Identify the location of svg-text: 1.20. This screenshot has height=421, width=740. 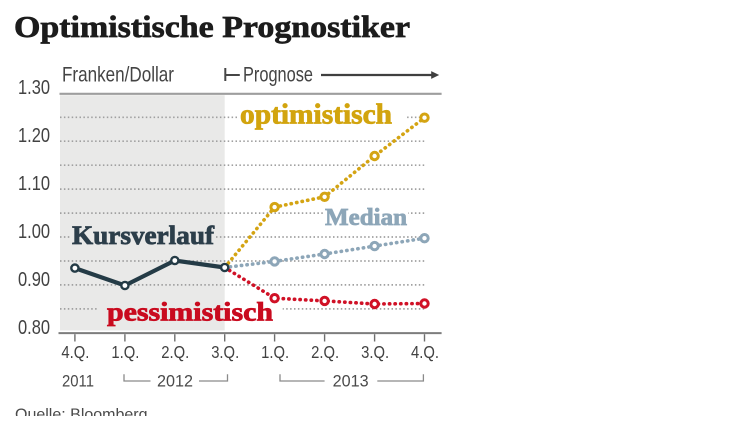
(34, 136).